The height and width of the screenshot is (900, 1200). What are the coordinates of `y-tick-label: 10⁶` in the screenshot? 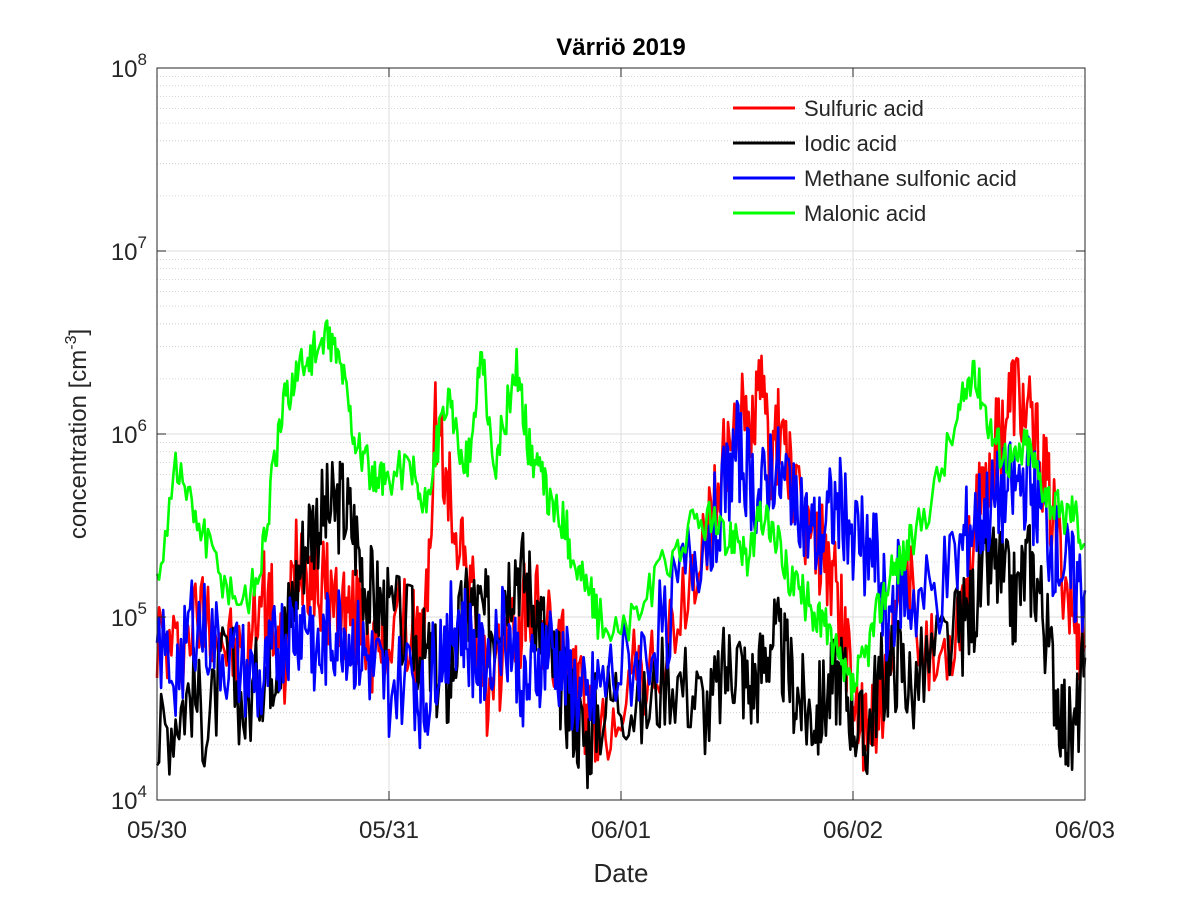 It's located at (129, 432).